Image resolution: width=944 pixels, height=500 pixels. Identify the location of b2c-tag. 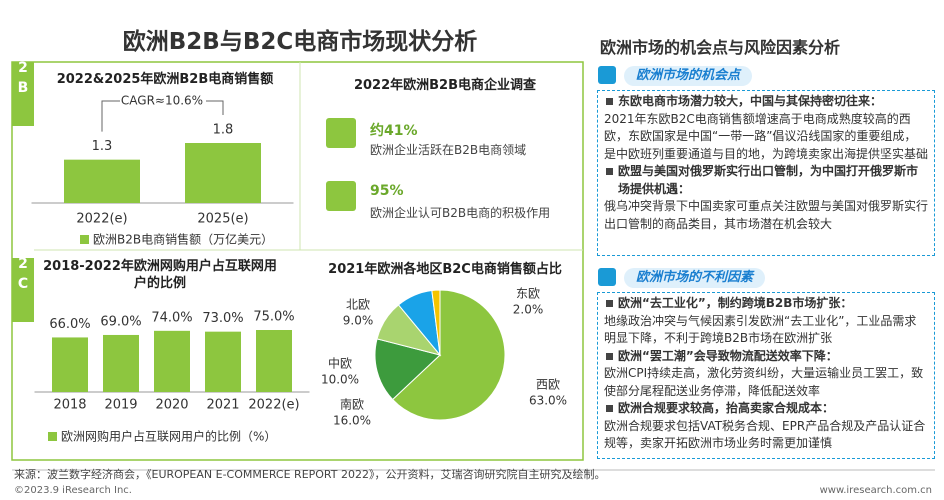
(23, 290).